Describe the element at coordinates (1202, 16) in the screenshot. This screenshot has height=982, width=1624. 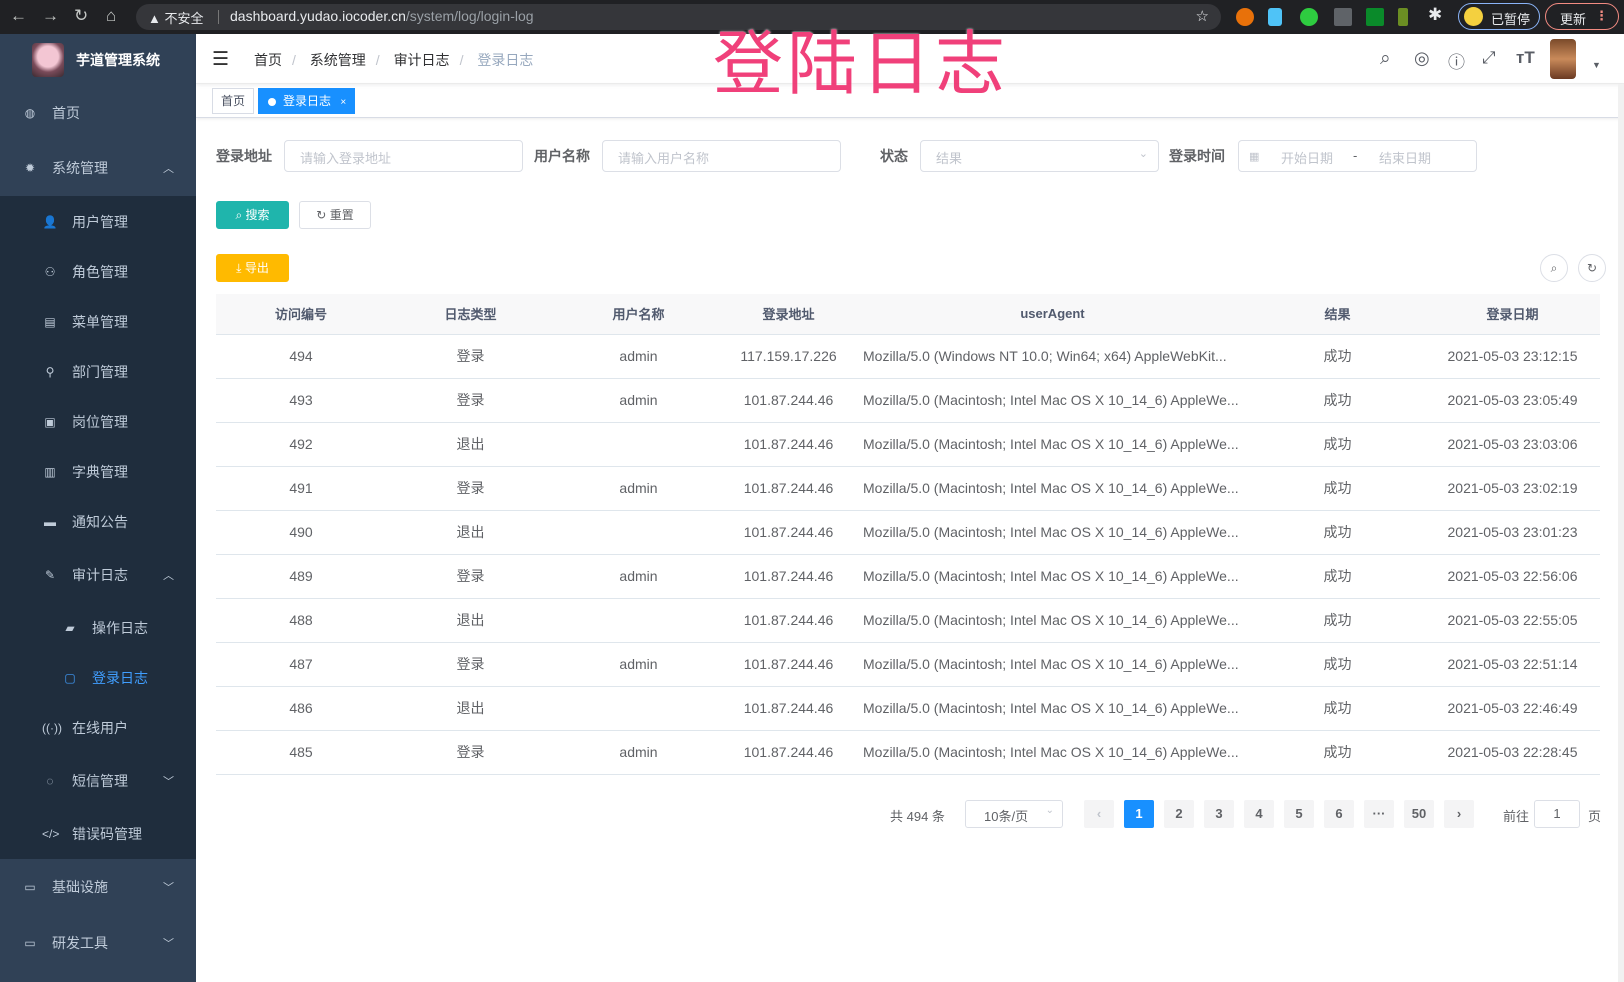
I see `bookmark-star-icon: ☆` at that location.